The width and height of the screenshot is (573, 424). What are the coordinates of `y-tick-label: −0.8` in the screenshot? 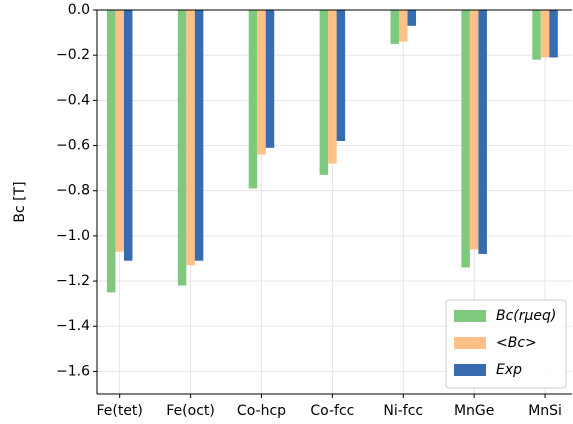 It's located at (73, 191).